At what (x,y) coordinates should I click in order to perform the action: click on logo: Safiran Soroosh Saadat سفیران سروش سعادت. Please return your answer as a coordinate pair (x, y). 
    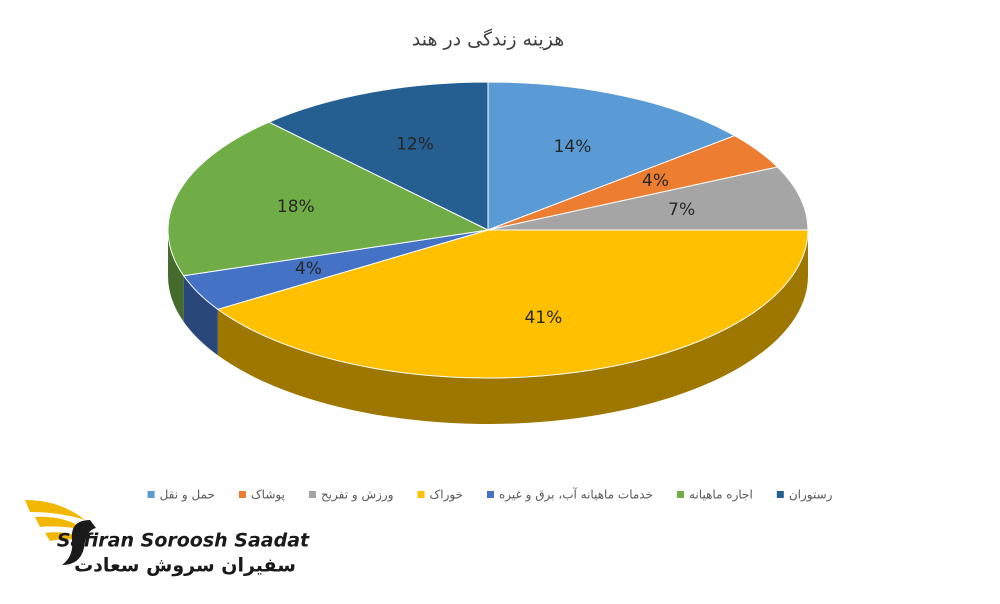
    Looking at the image, I should click on (167, 538).